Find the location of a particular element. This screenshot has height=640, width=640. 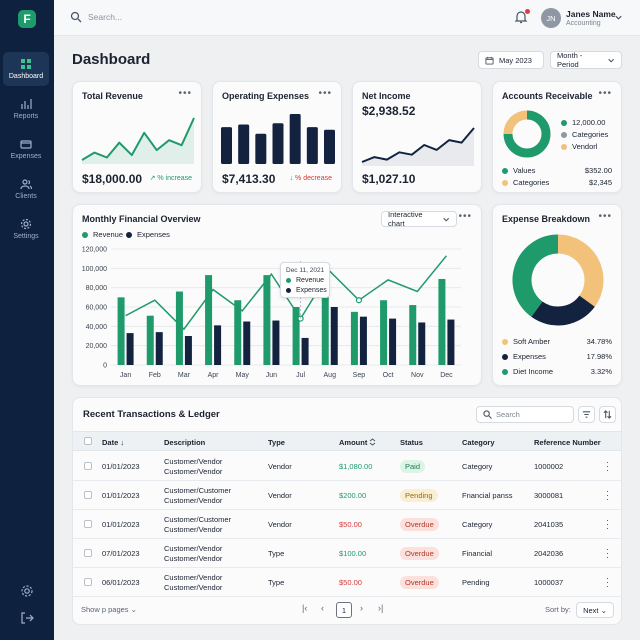

show-pages-select: Show p pages ⌄ is located at coordinates (109, 609).